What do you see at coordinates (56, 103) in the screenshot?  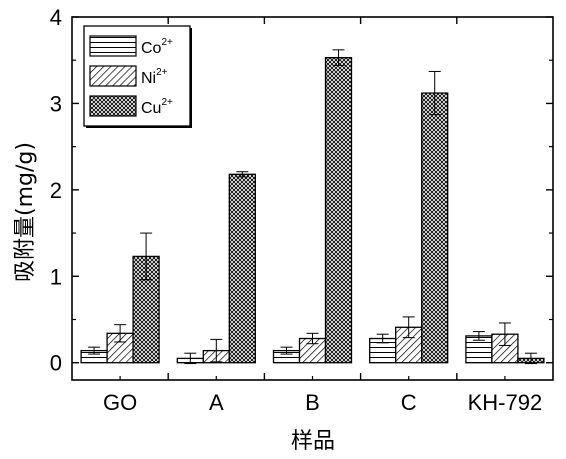 I see `y-tick-label: 3` at bounding box center [56, 103].